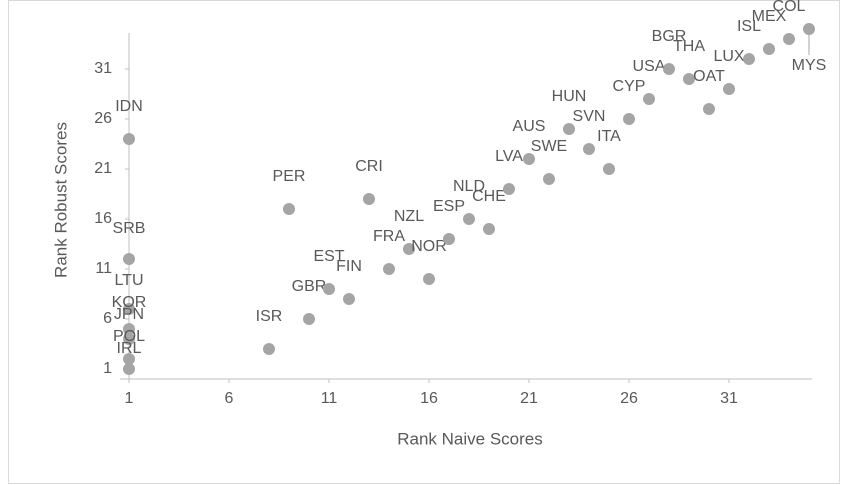 Image resolution: width=841 pixels, height=485 pixels. I want to click on point-label: MYS, so click(809, 65).